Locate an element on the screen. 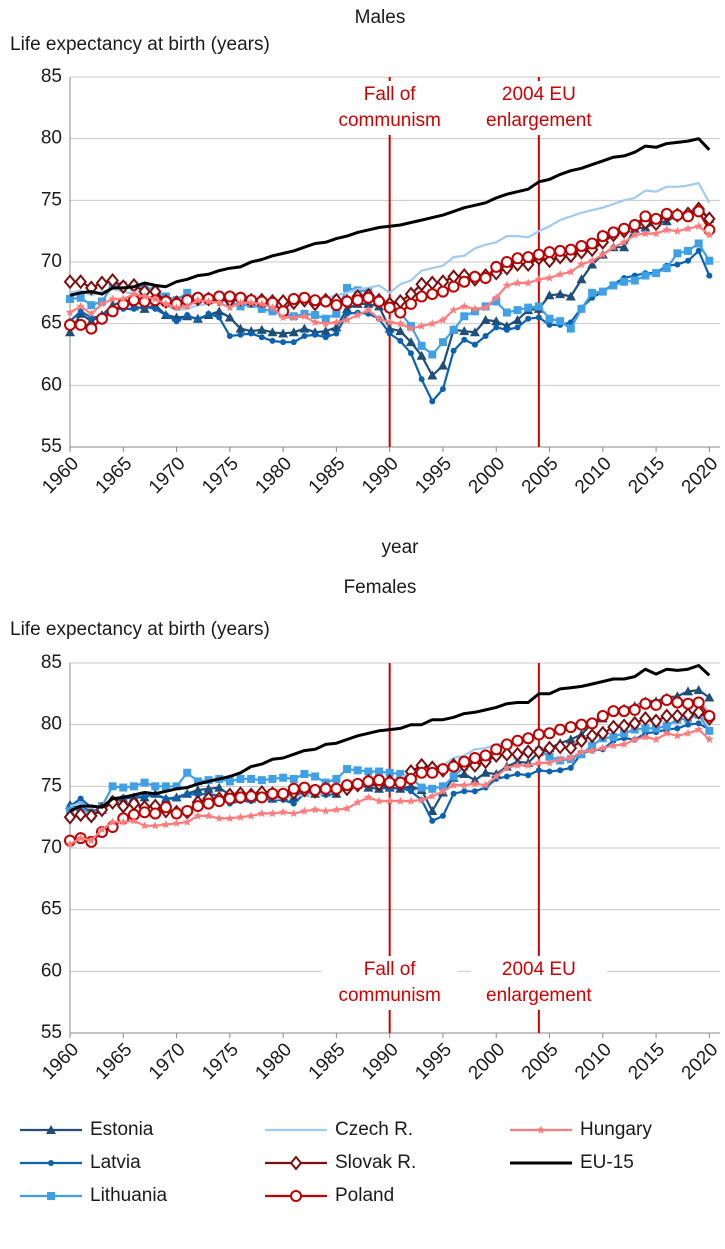 This screenshot has height=1249, width=725. annotation-background is located at coordinates (389, 983).